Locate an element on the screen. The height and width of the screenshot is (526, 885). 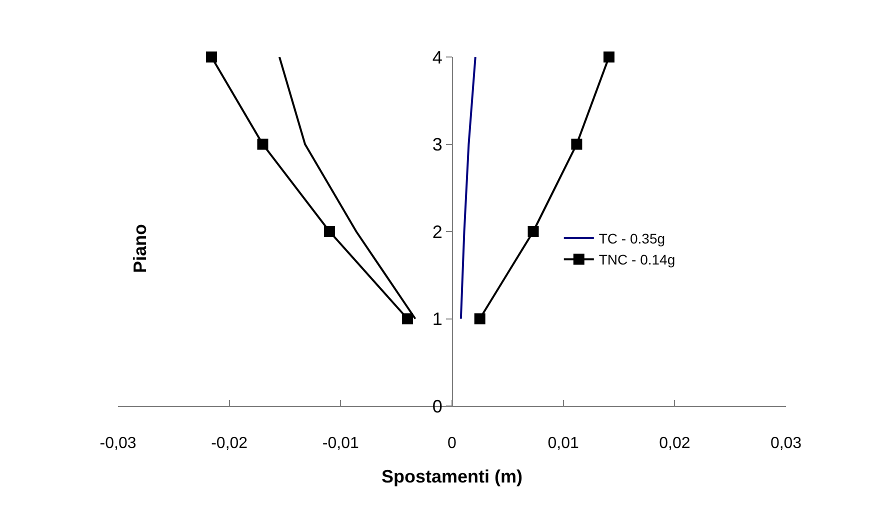
x-axis-title: Spostamenti (m) is located at coordinates (452, 476).